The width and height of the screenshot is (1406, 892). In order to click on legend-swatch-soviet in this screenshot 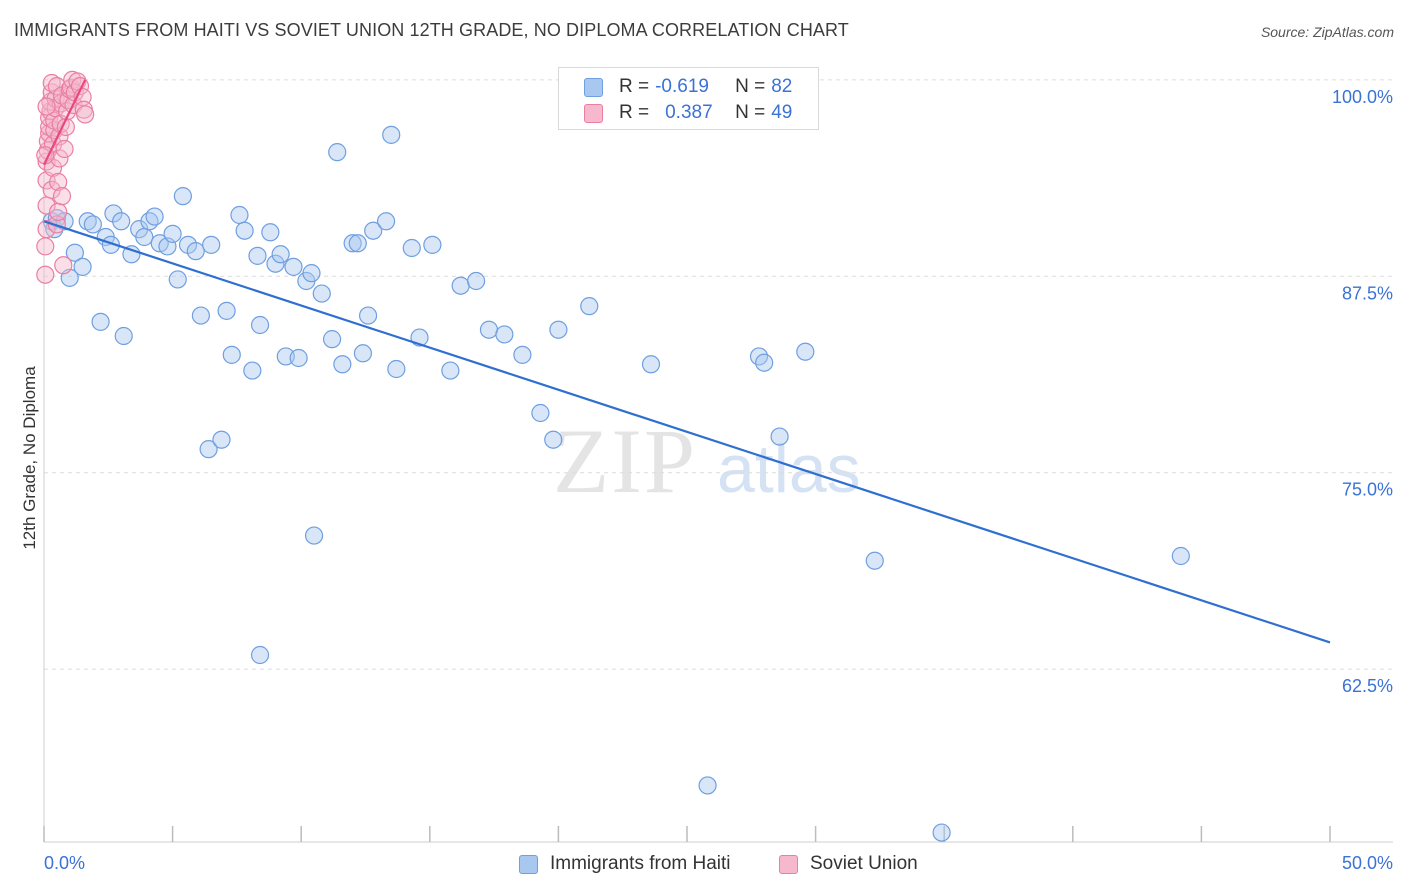, I will do `click(788, 864)`.